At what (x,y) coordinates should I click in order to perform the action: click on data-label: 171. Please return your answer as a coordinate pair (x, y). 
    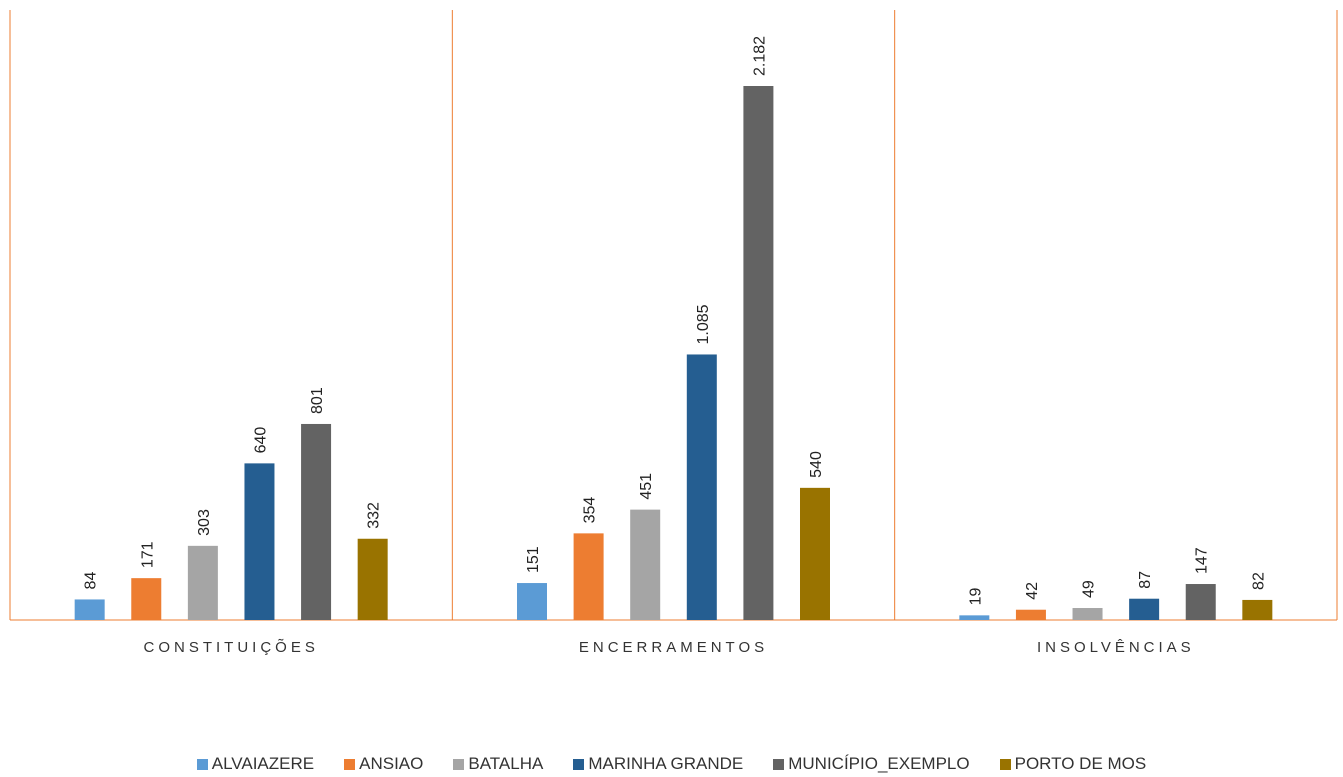
    Looking at the image, I should click on (147, 554).